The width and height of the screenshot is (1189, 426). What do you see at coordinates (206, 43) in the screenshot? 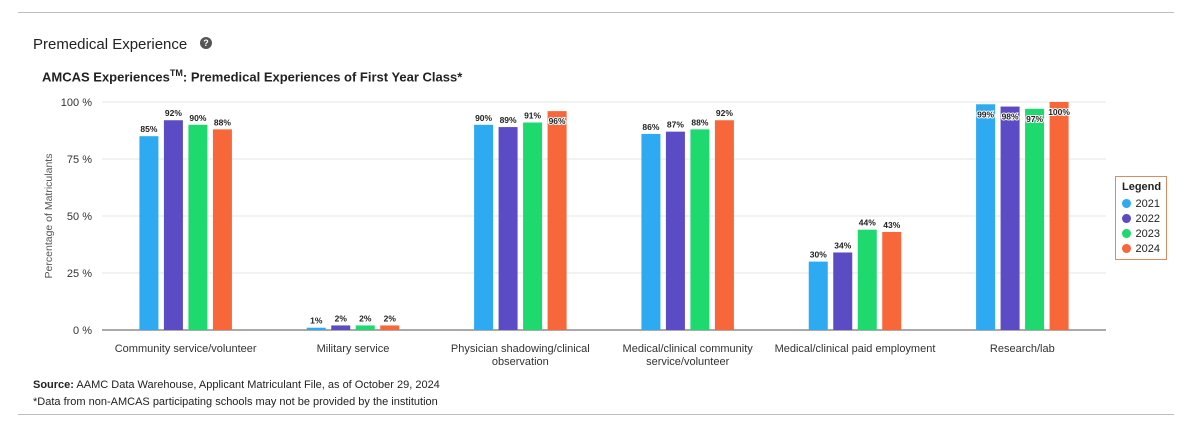
I see `question-circle-icon: ?` at bounding box center [206, 43].